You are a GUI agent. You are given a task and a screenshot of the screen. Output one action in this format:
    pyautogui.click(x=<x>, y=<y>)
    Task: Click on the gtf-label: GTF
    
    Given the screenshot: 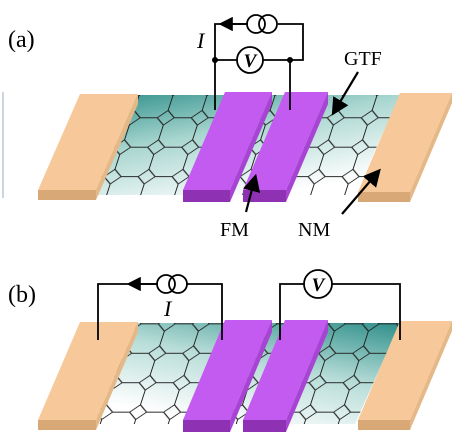 What is the action you would take?
    pyautogui.click(x=363, y=59)
    